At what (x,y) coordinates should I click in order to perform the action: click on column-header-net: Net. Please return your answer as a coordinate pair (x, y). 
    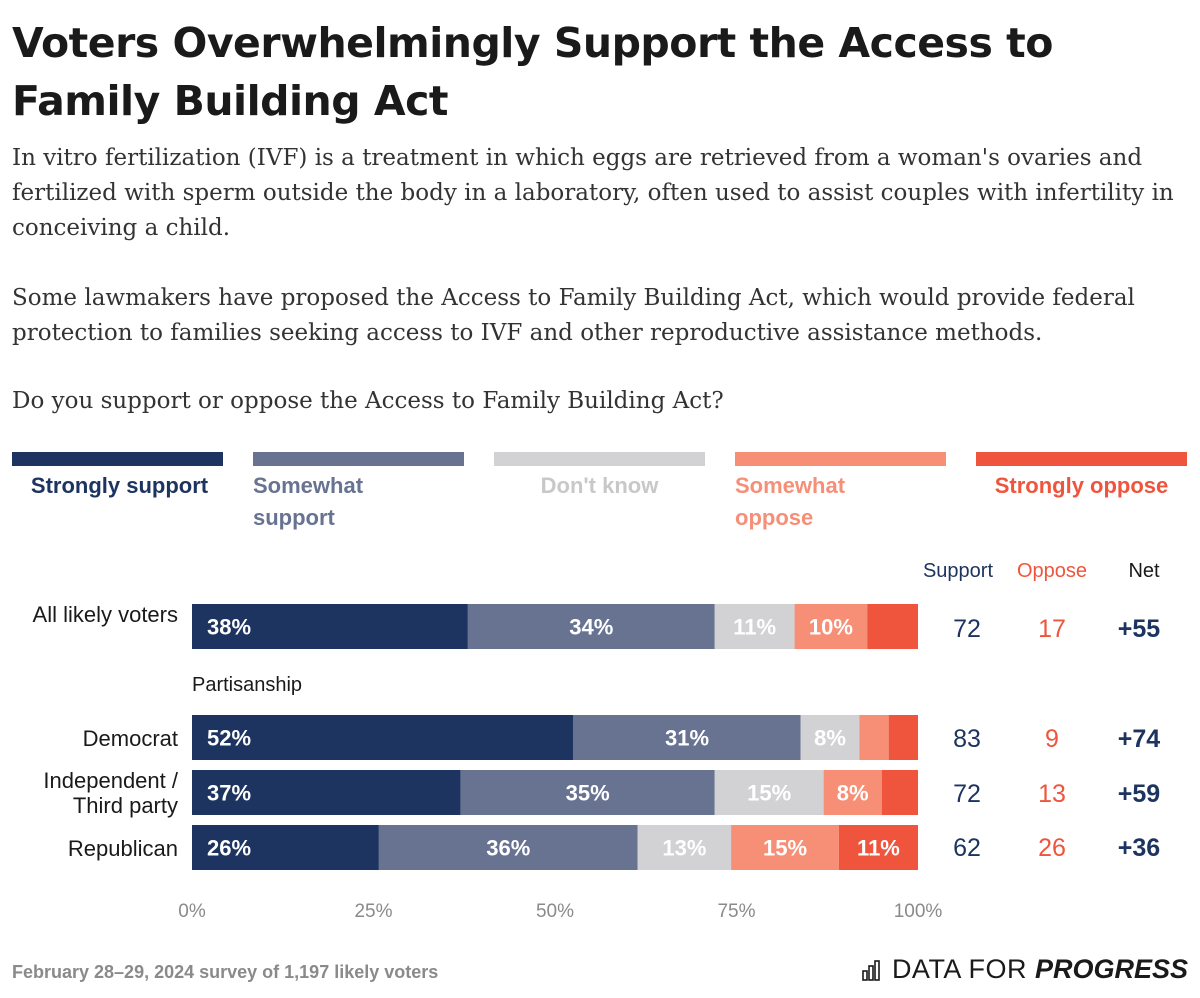
    Looking at the image, I should click on (1144, 571).